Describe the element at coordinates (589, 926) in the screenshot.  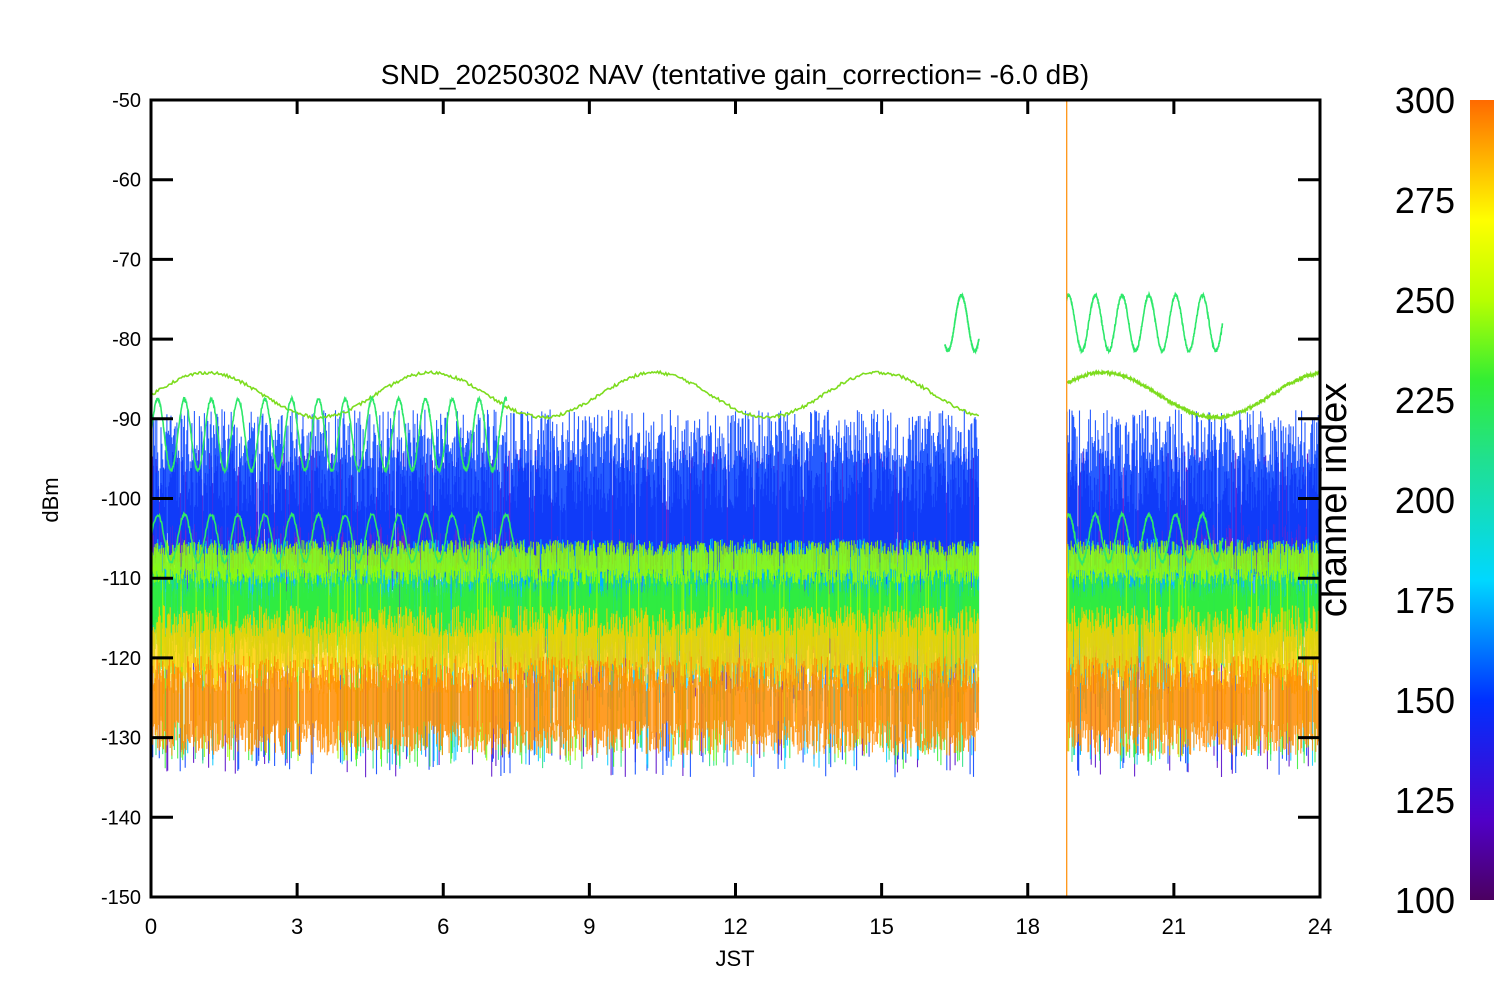
I see `x-tick-label: 9` at that location.